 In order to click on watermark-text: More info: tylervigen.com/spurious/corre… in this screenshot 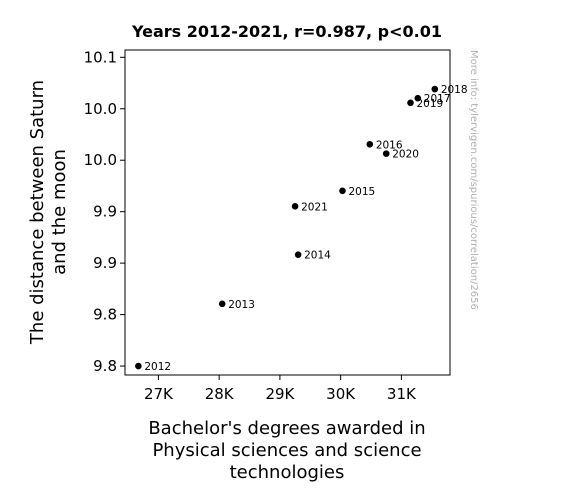, I will do `click(473, 180)`.